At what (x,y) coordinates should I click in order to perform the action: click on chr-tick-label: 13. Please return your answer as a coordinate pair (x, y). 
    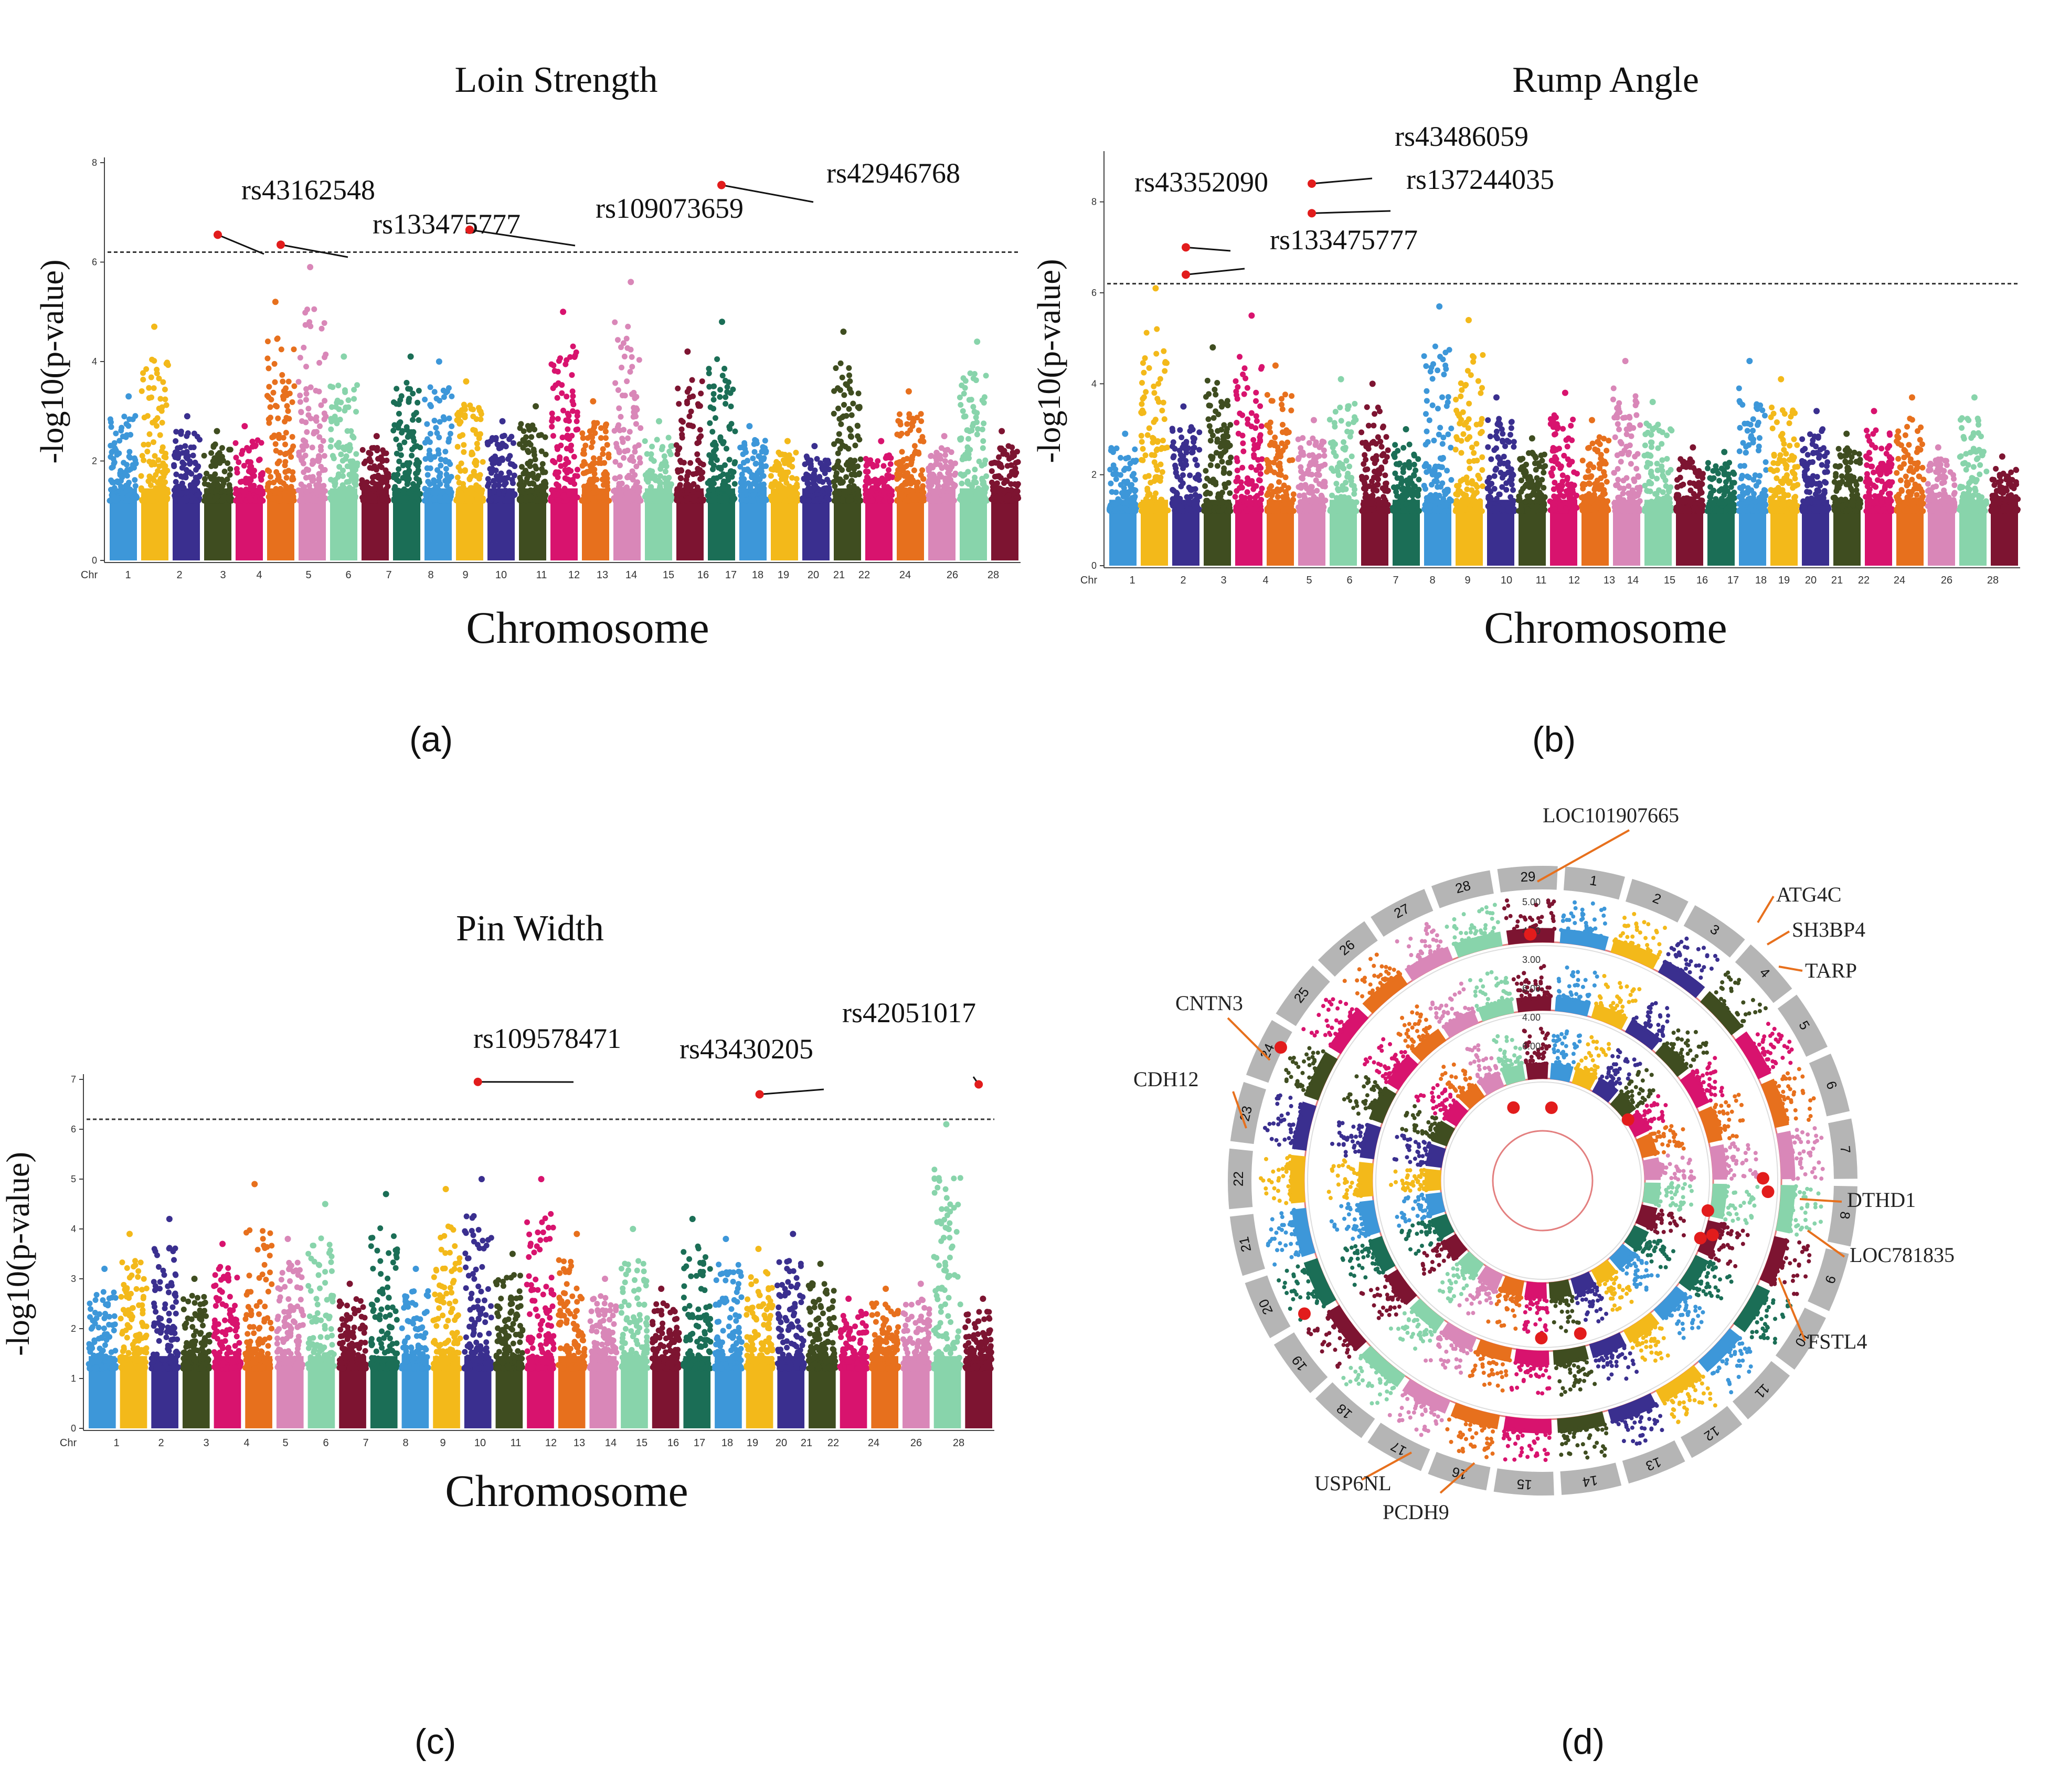
    Looking at the image, I should click on (603, 575).